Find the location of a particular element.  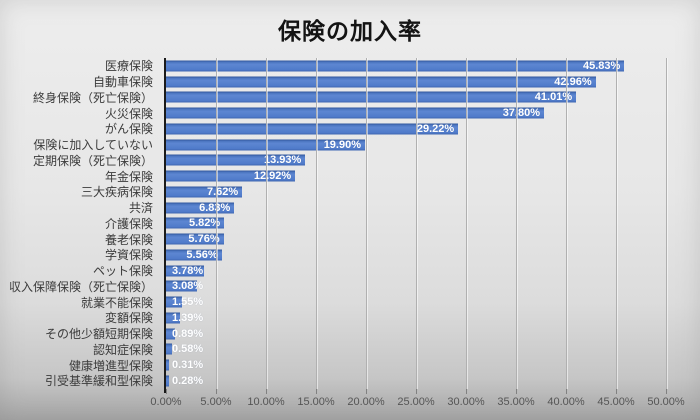

value-label: 41.01% is located at coordinates (553, 97).